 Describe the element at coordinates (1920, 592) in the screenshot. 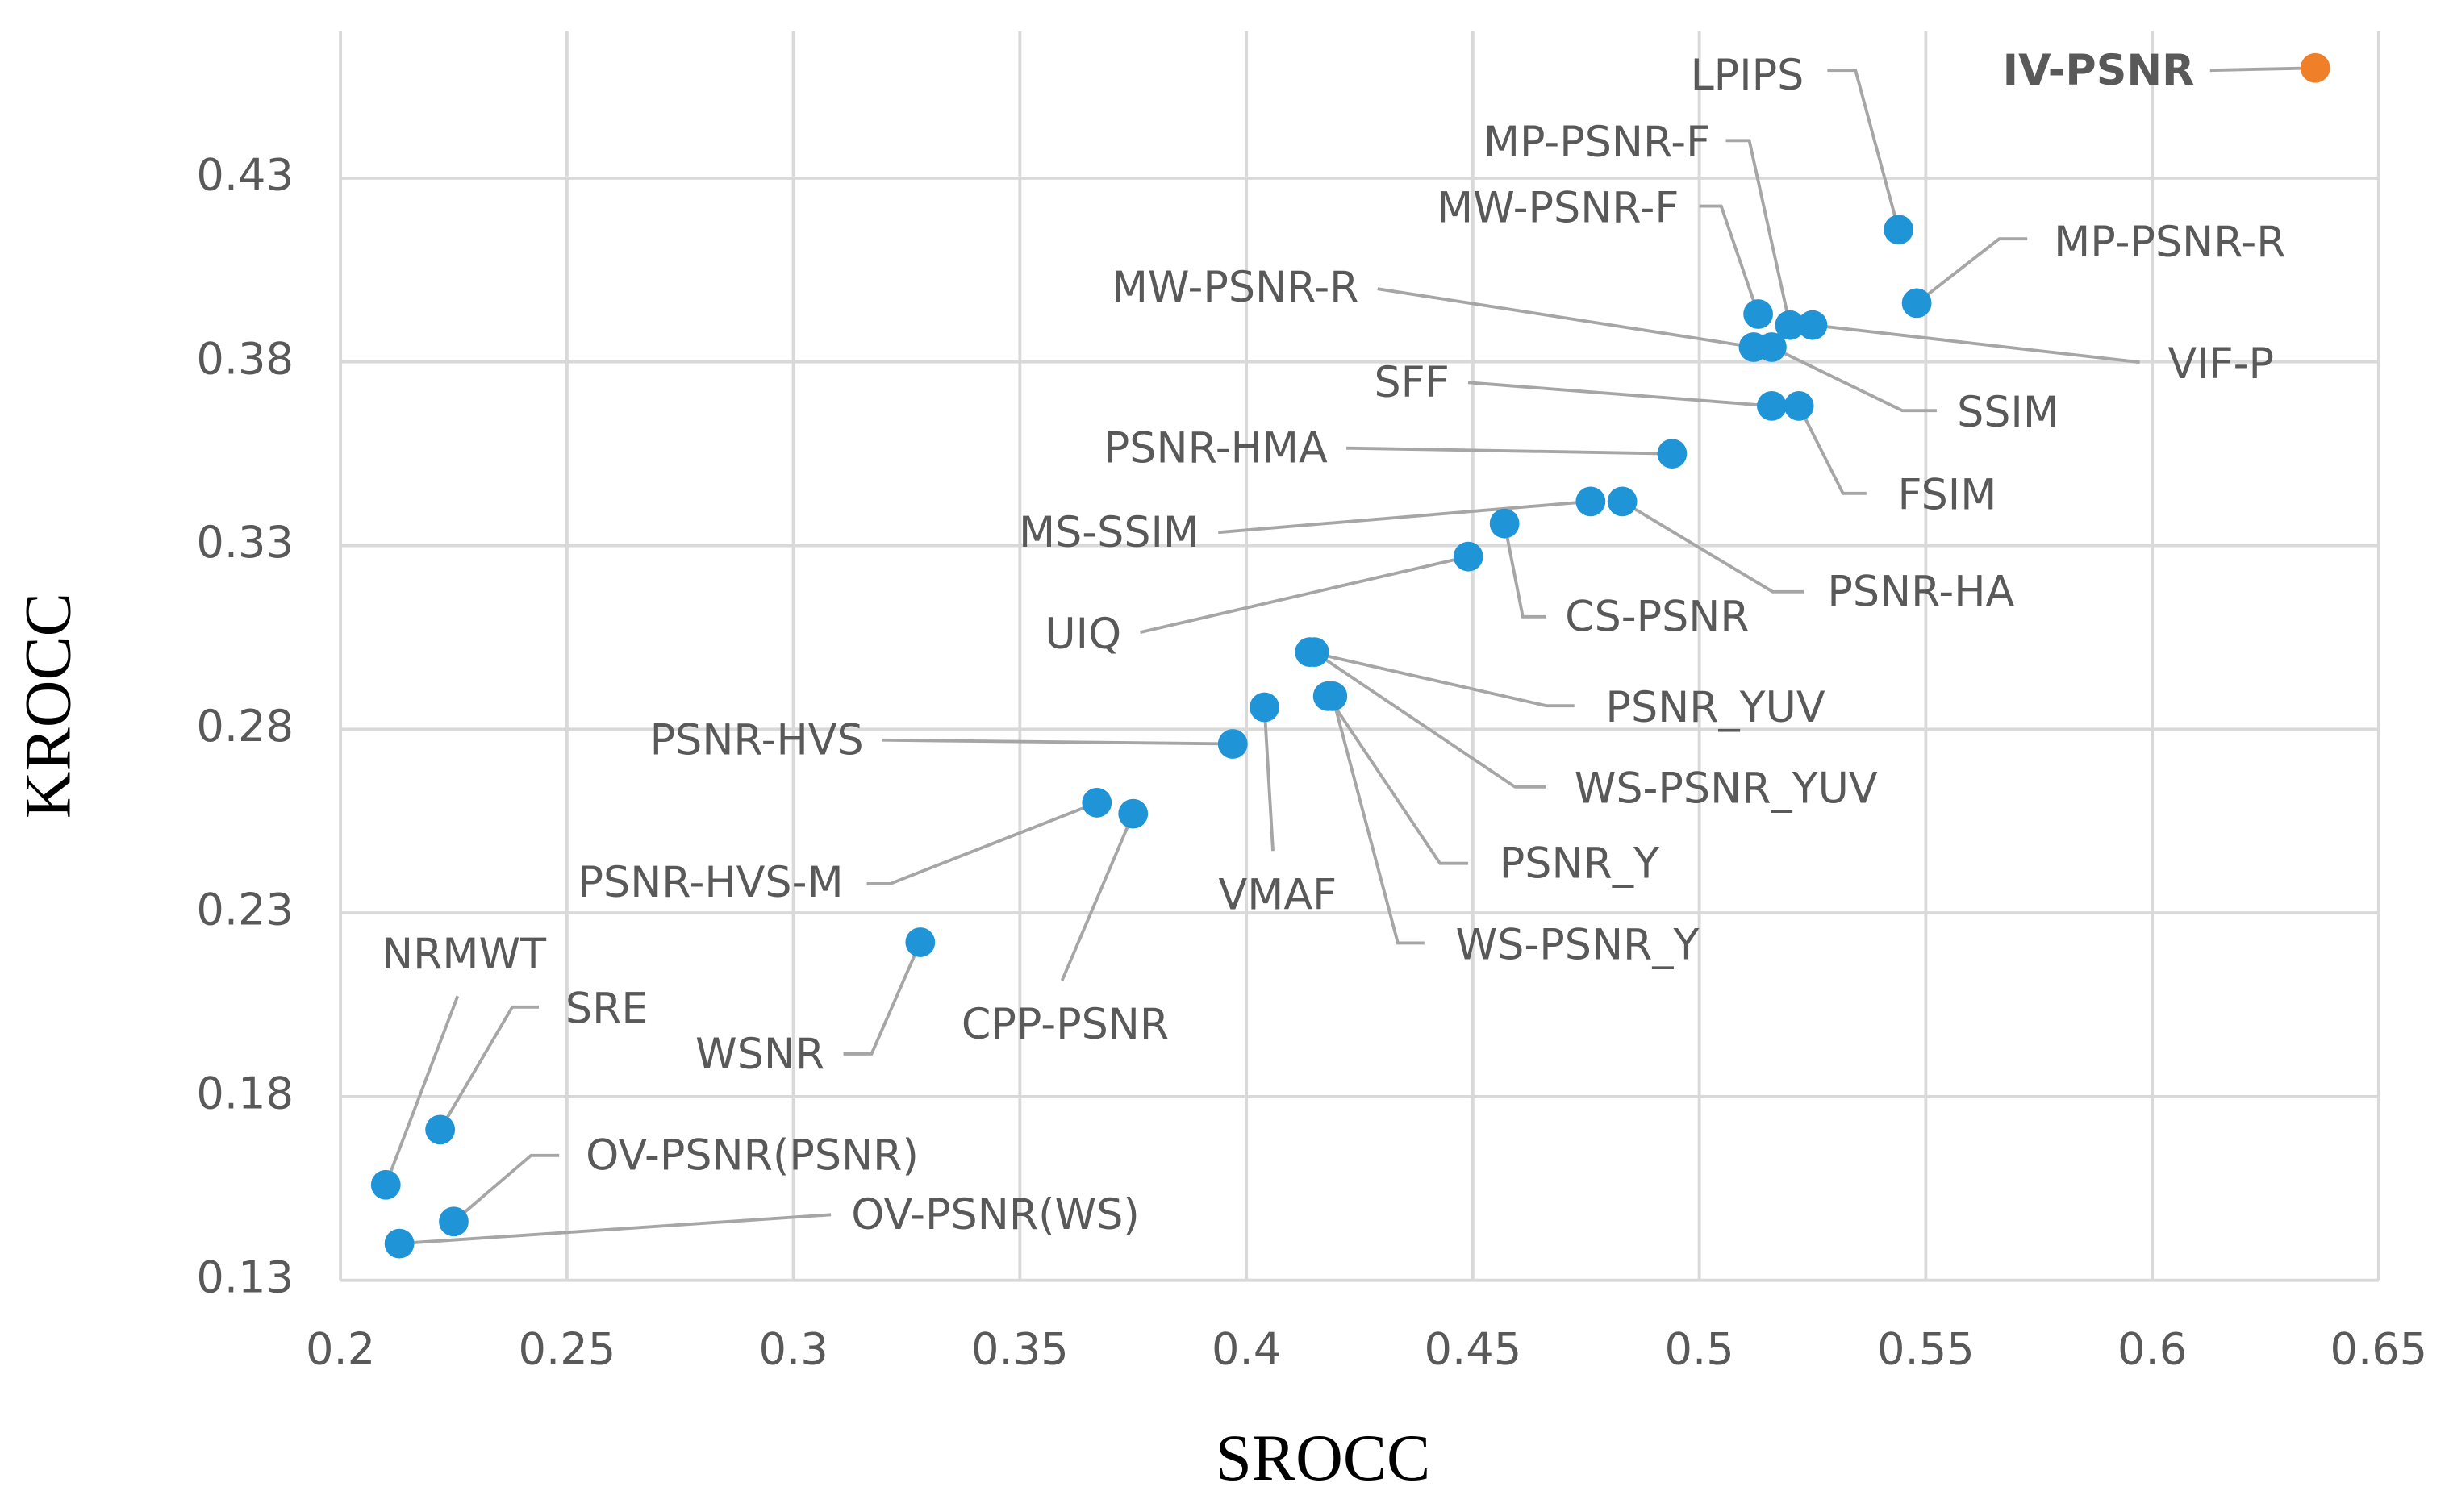

I see `point-label: PSNR-HA` at that location.